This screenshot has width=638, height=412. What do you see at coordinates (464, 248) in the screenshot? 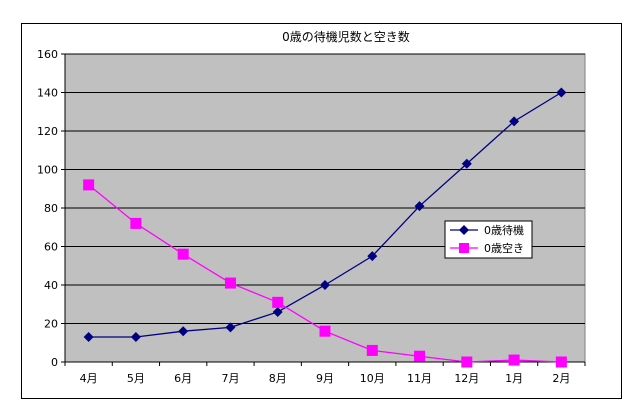
I see `legend-marker-vacancy` at bounding box center [464, 248].